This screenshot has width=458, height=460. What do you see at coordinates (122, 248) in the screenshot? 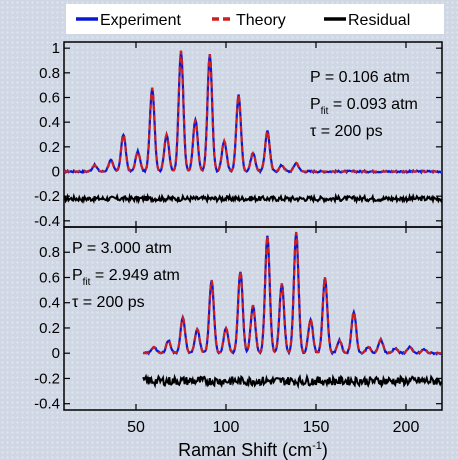
I see `annotation: P = 3.000 atm` at bounding box center [122, 248].